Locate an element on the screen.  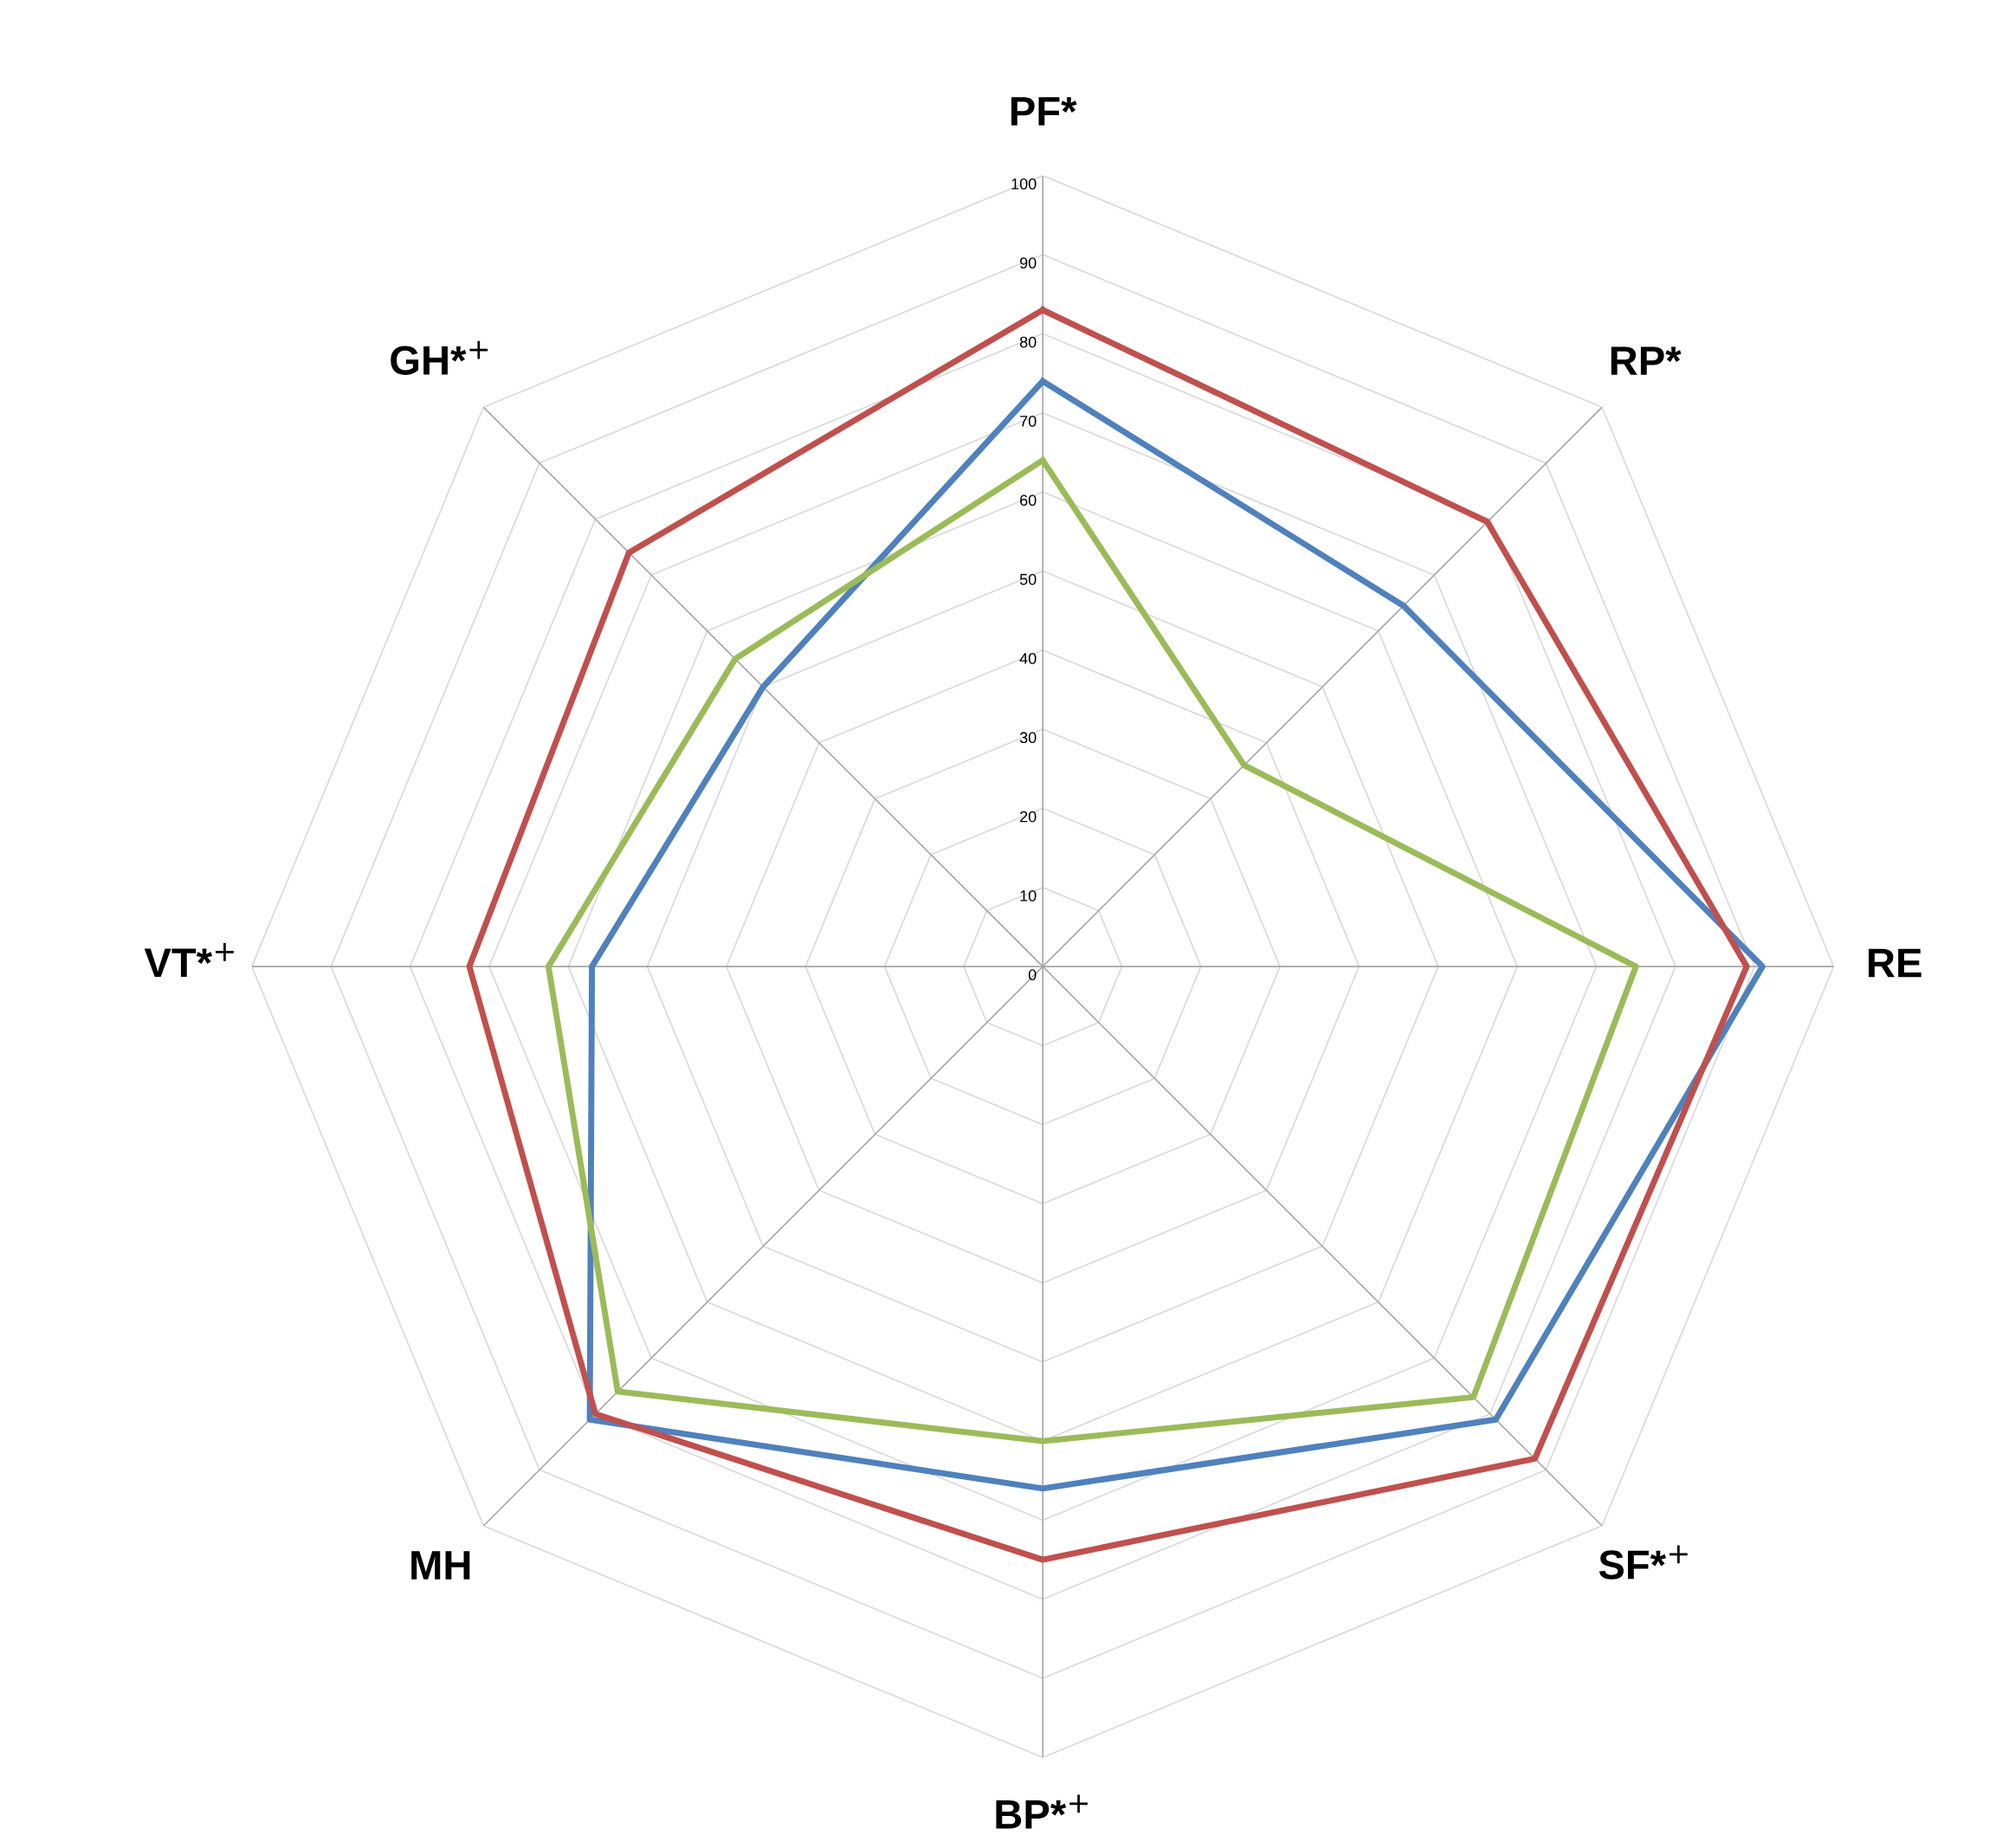
y-tick-label: 80 is located at coordinates (1028, 342).